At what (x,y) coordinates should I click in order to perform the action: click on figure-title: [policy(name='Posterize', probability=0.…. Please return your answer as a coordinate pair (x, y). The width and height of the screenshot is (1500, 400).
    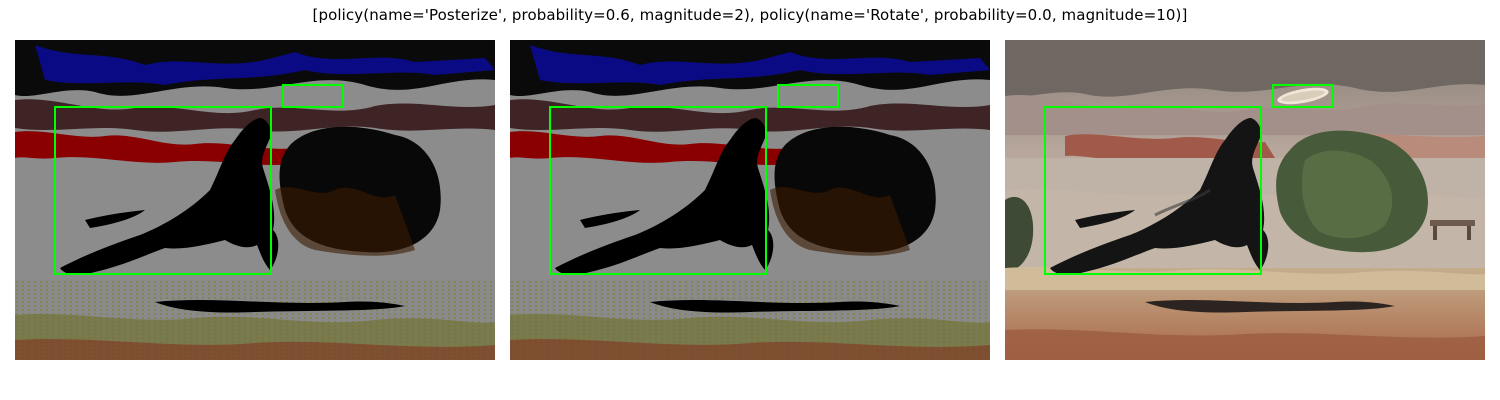
    Looking at the image, I should click on (750, 15).